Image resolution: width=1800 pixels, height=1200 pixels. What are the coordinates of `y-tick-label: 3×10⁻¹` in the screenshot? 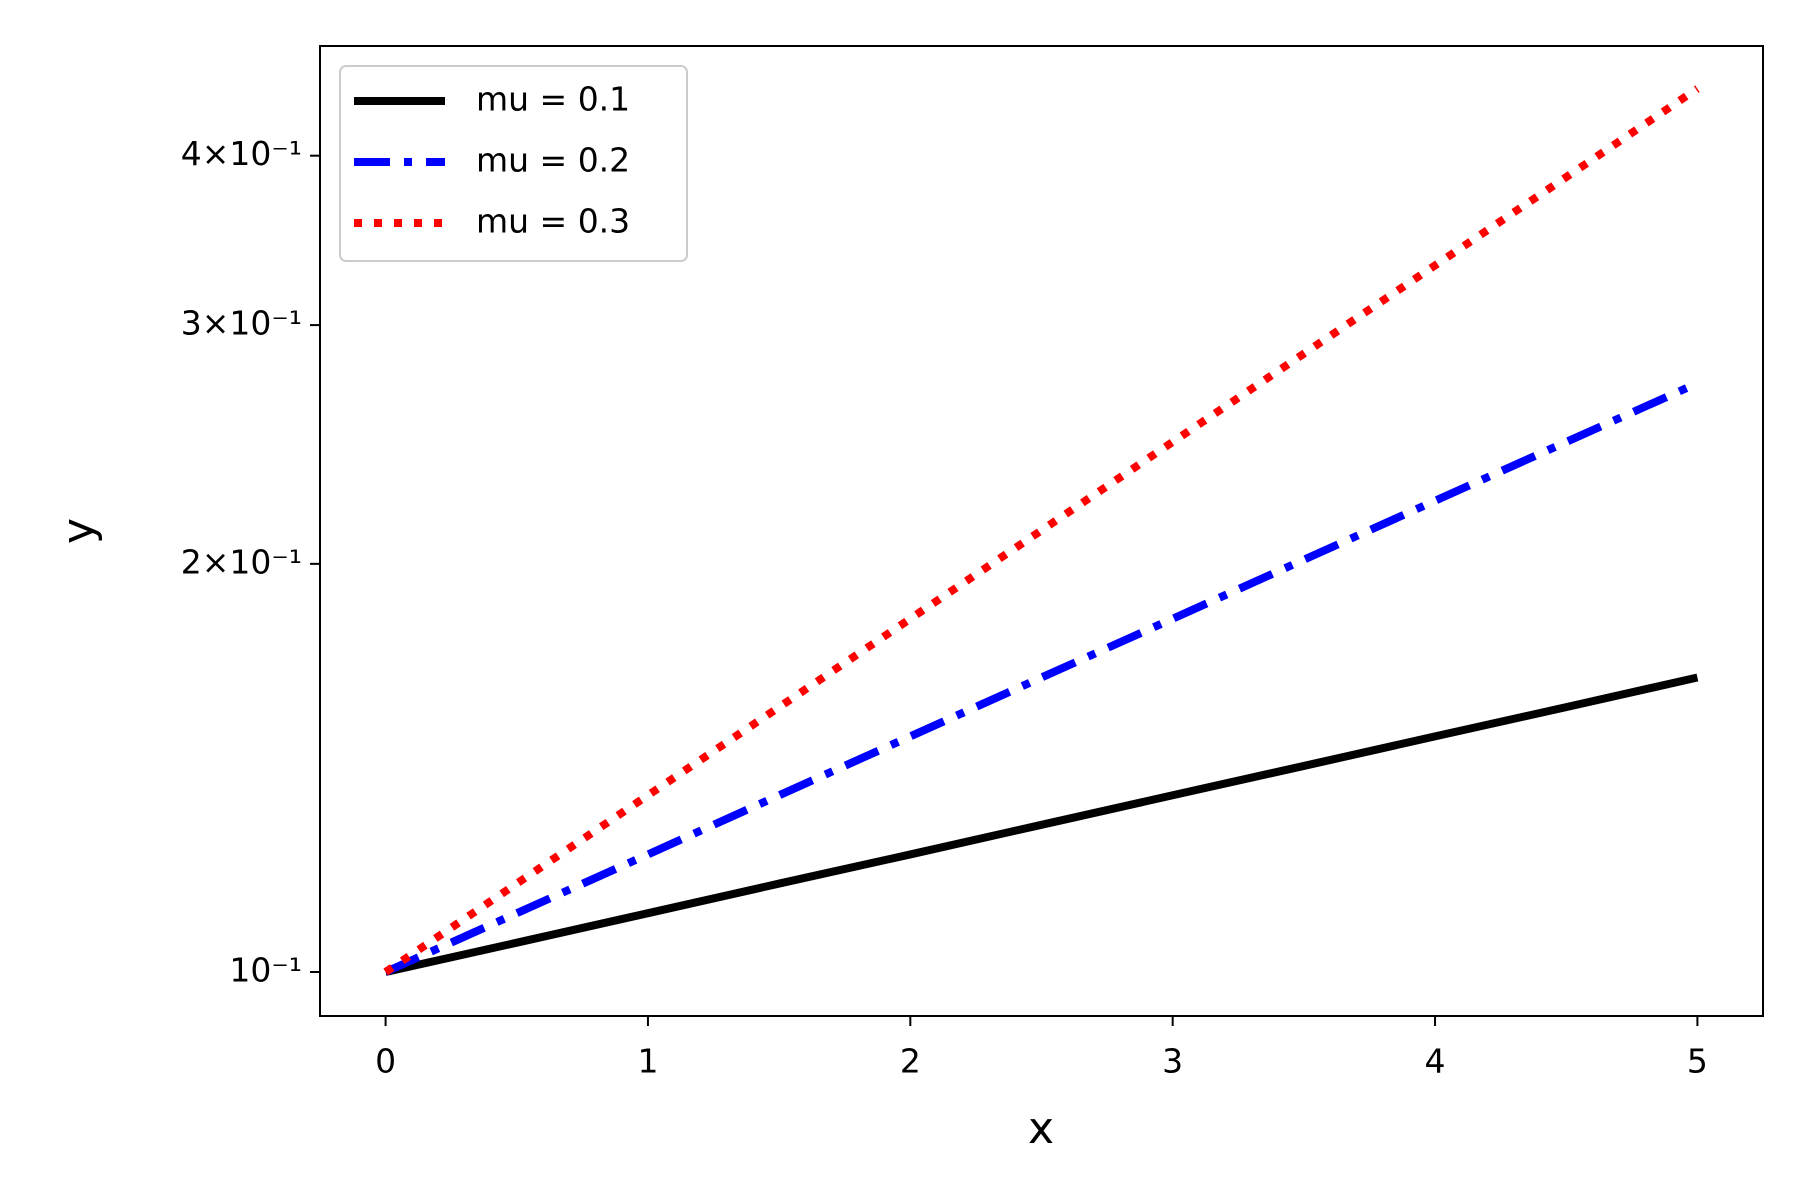 It's located at (241, 323).